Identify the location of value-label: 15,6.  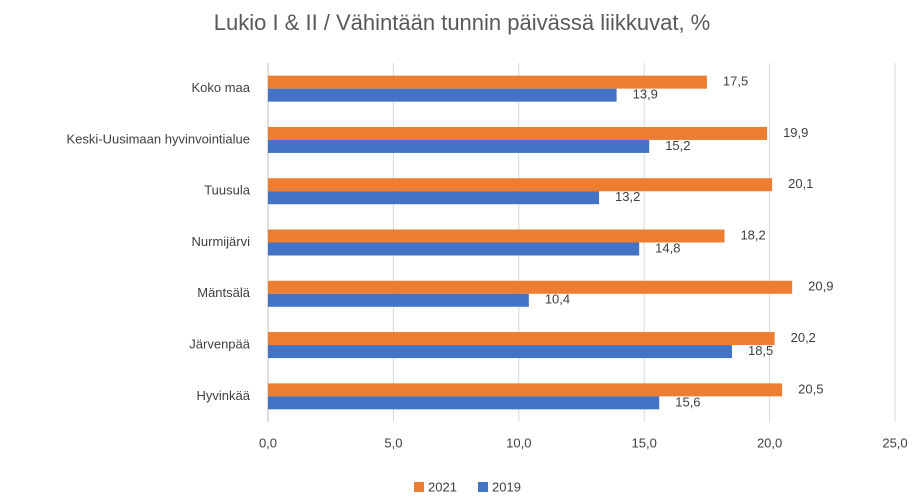
(687, 401).